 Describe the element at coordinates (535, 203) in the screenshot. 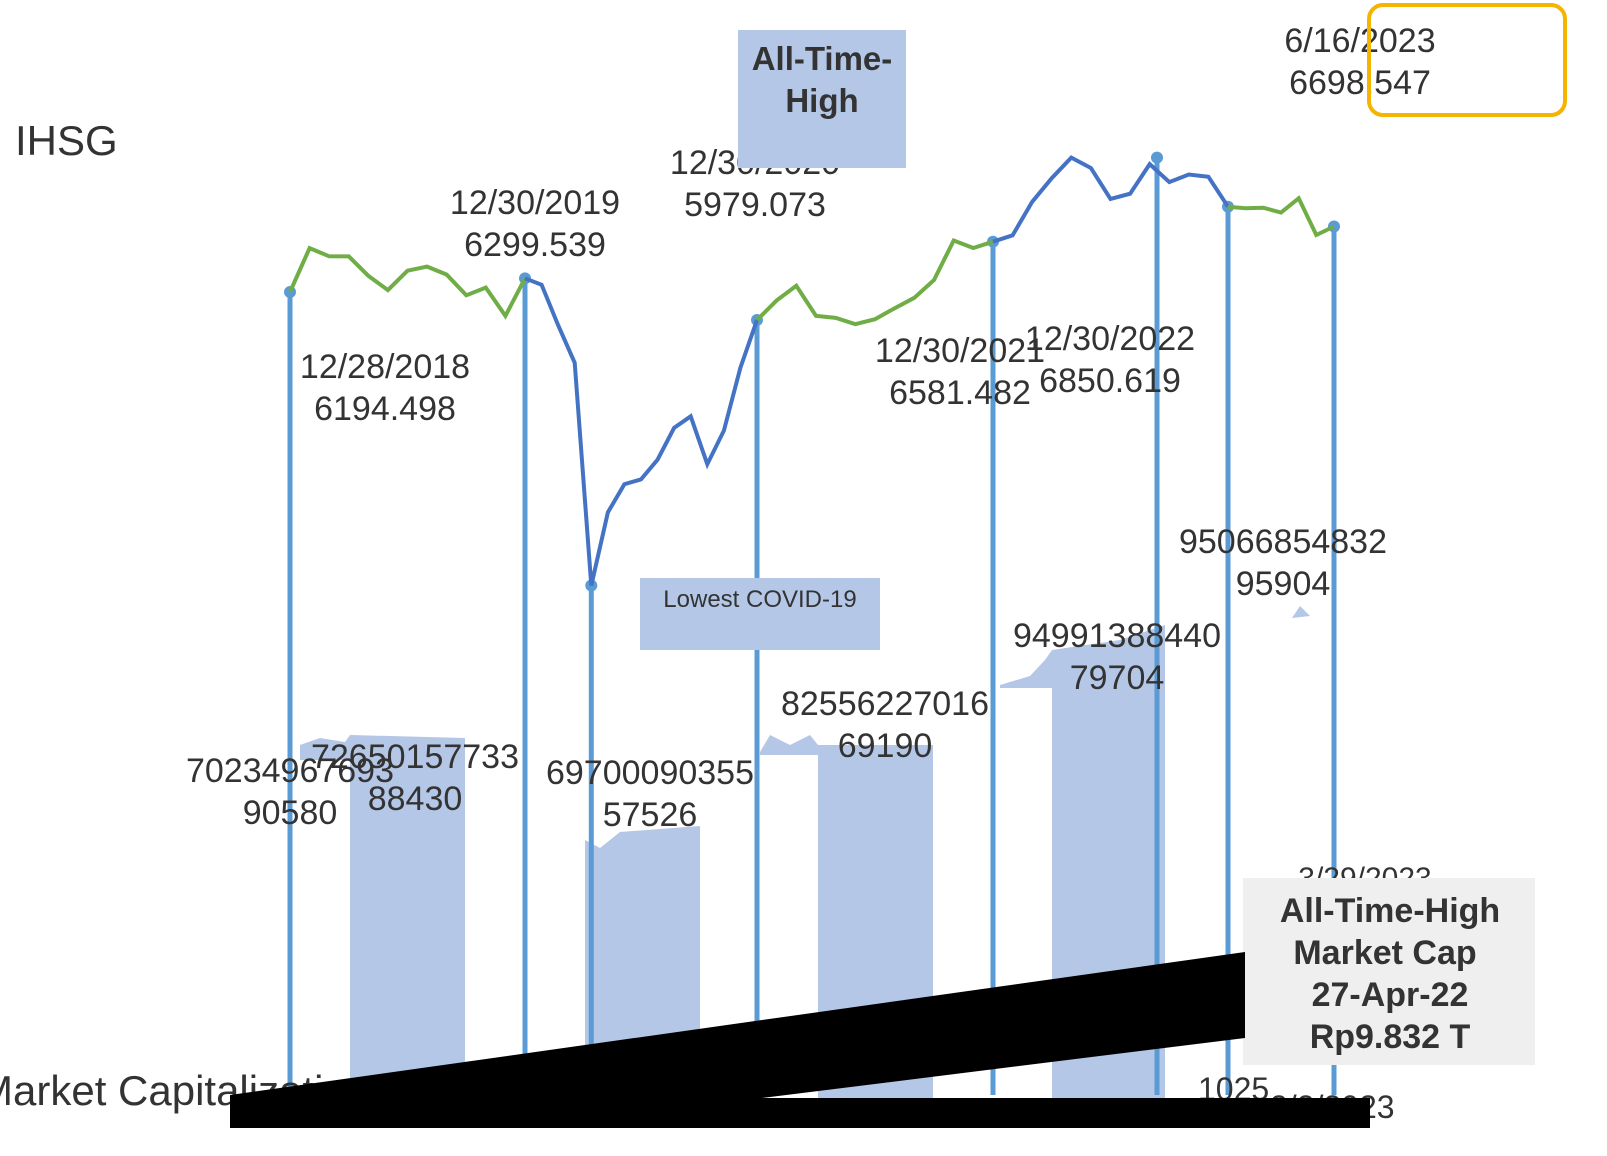

I see `point-date: 12/30/2019` at that location.